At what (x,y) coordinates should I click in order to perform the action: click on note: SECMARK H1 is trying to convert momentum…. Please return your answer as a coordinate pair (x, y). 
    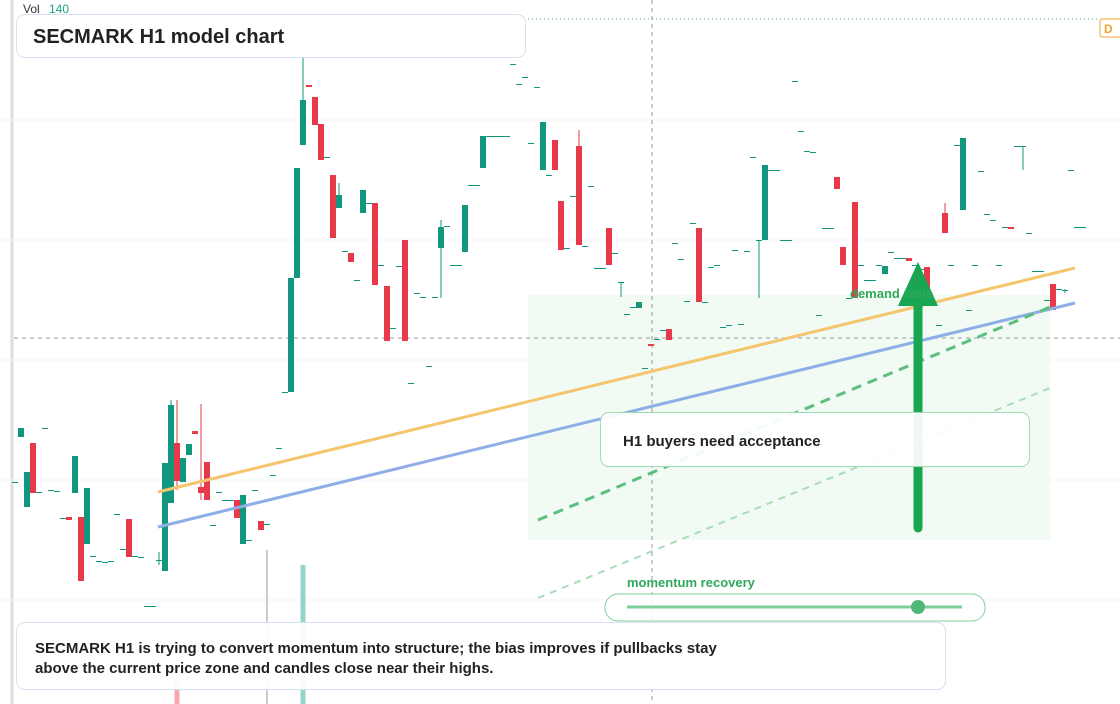
    Looking at the image, I should click on (481, 656).